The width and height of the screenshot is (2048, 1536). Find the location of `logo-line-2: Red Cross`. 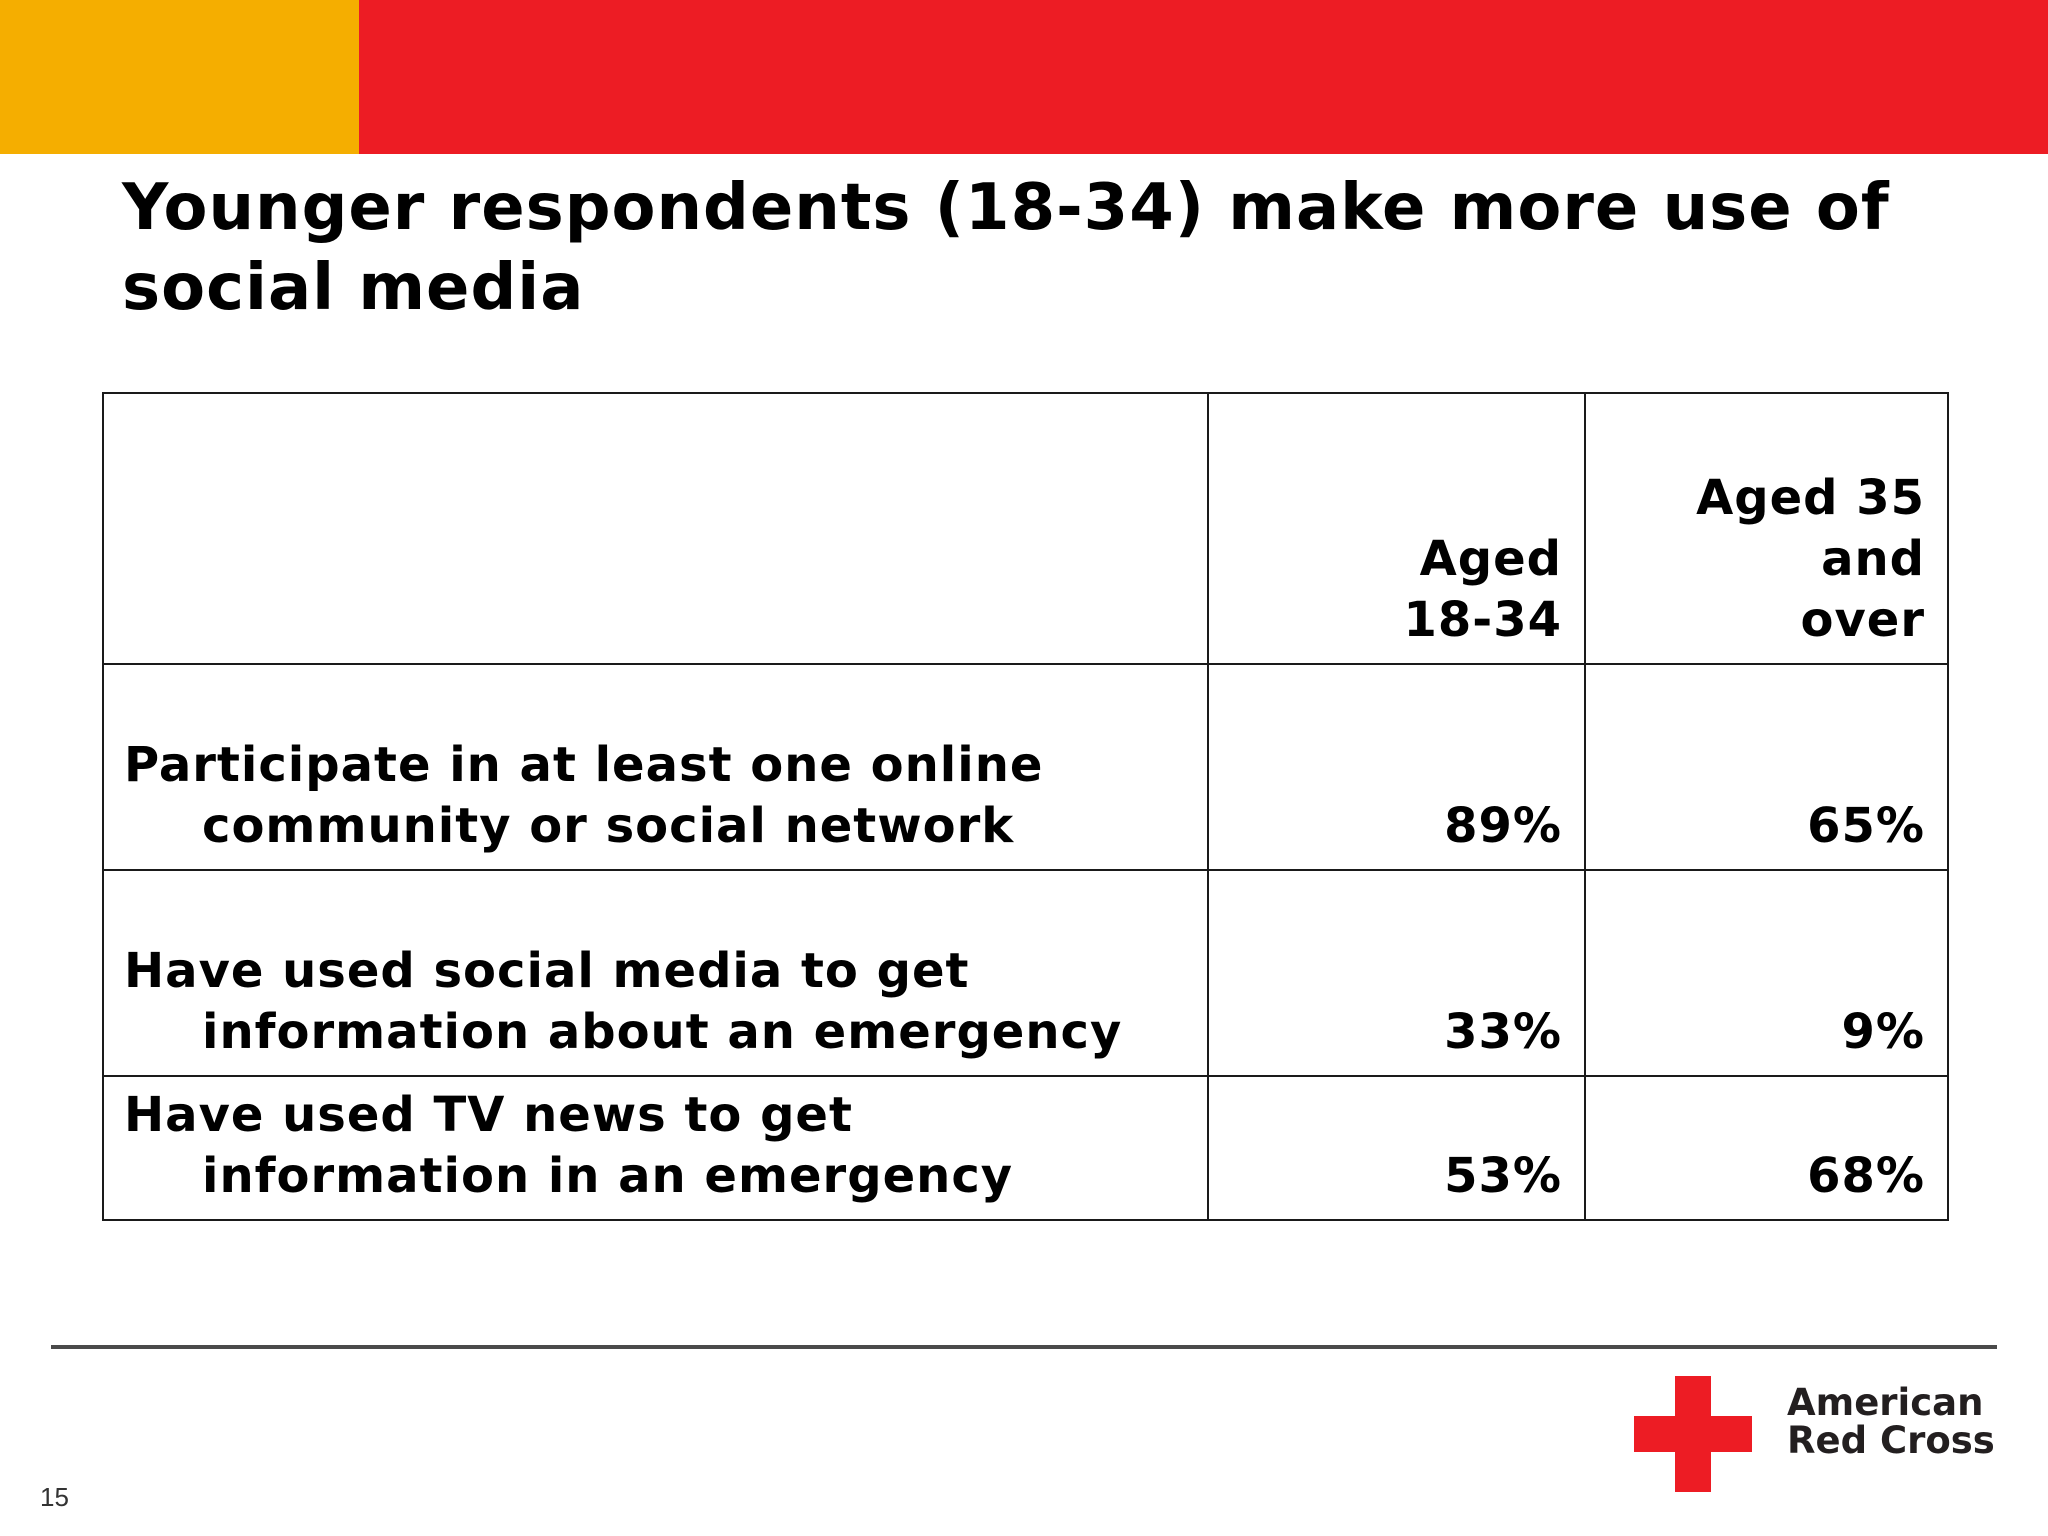

logo-line-2: Red Cross is located at coordinates (1891, 1440).